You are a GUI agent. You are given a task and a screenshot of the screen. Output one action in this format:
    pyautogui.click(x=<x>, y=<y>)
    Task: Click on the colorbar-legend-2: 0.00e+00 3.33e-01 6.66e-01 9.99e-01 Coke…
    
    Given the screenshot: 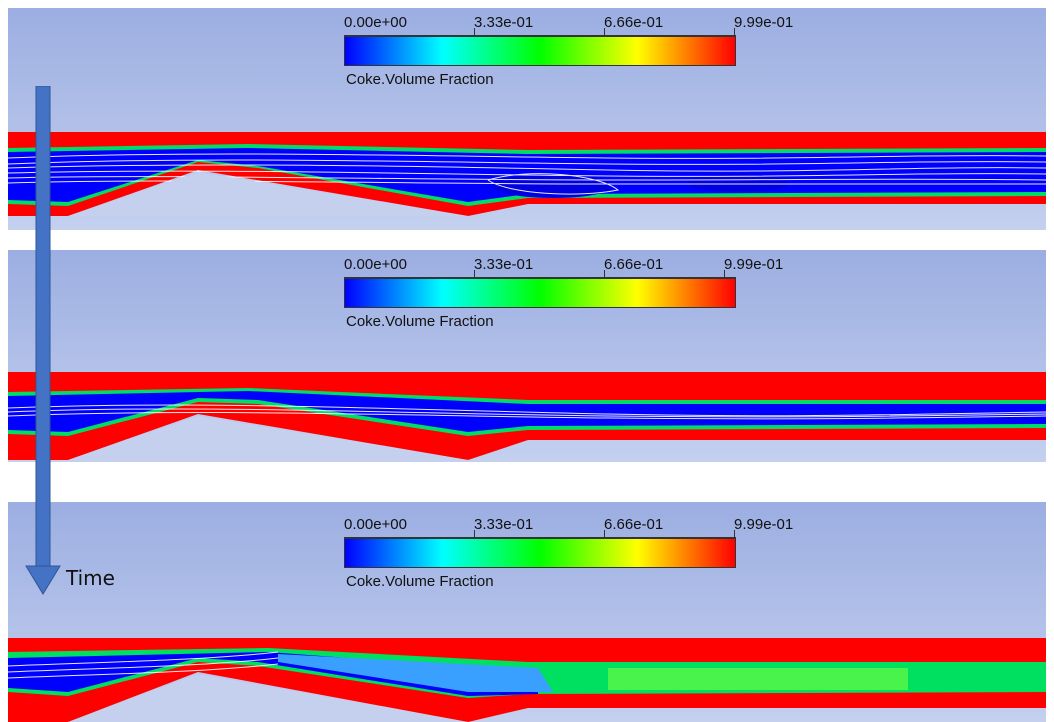 What is the action you would take?
    pyautogui.click(x=578, y=296)
    